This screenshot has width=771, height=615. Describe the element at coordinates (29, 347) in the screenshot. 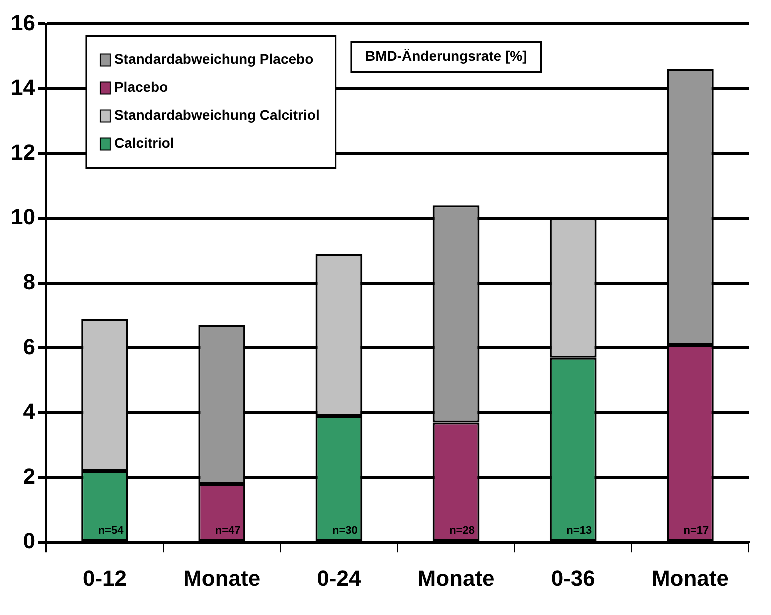

I see `y-tick-label: 6` at that location.